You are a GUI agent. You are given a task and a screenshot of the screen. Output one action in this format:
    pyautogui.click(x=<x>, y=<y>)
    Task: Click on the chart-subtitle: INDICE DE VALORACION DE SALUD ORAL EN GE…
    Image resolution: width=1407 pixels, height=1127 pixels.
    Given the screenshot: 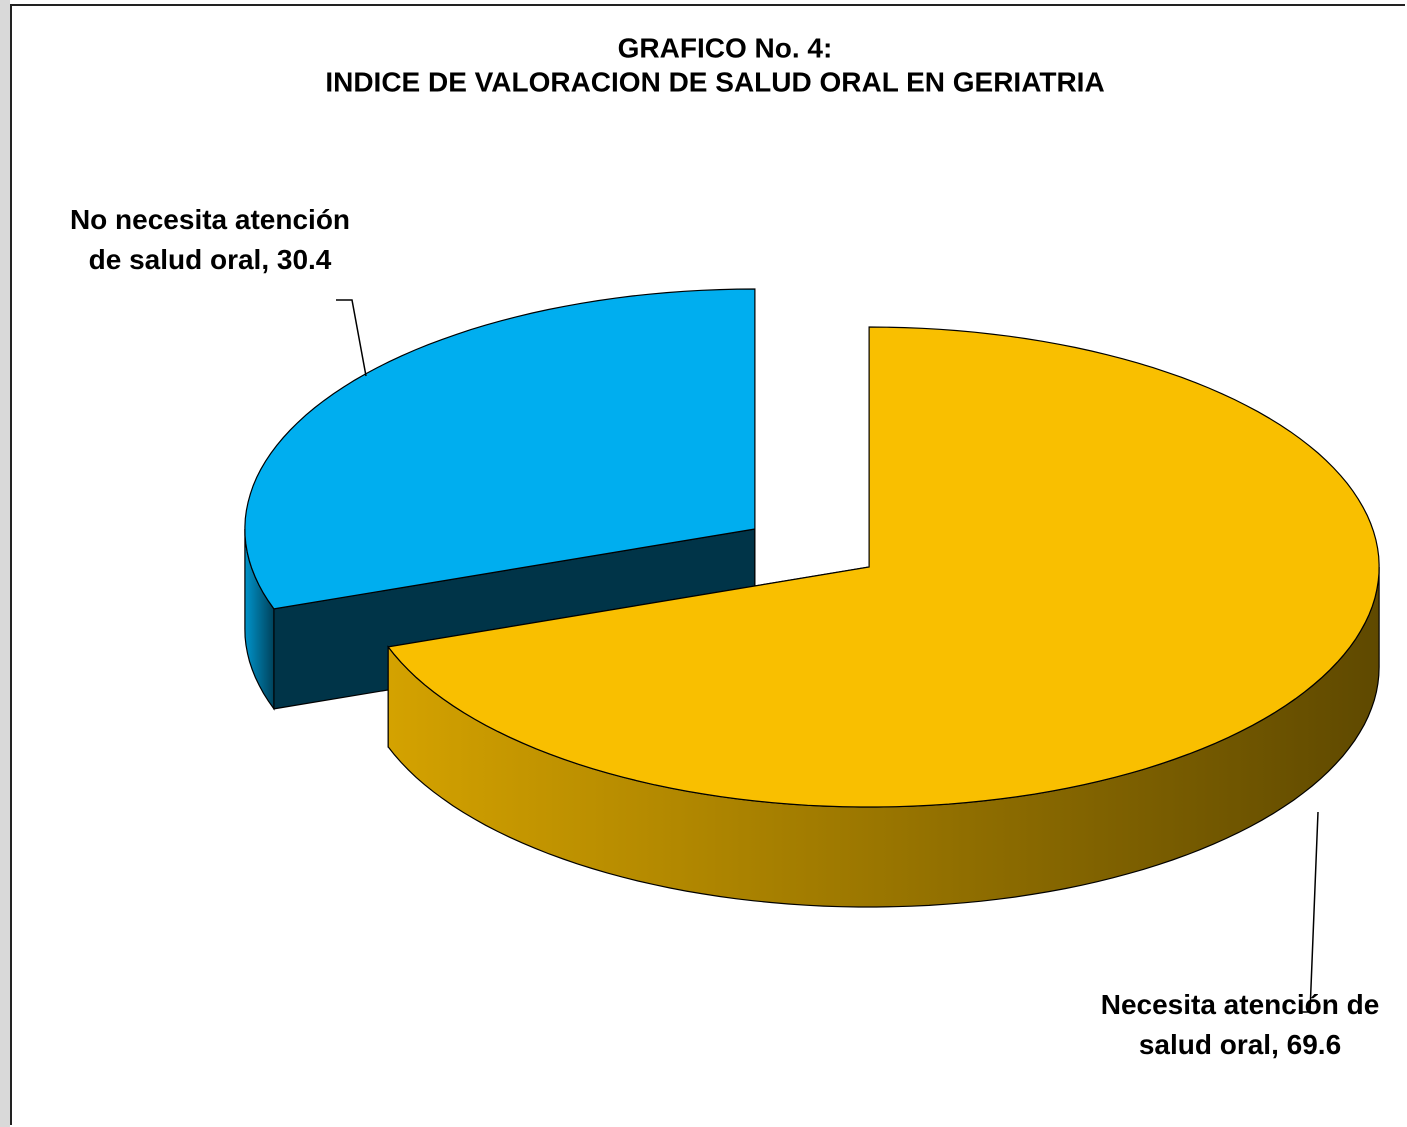 What is the action you would take?
    pyautogui.click(x=714, y=81)
    